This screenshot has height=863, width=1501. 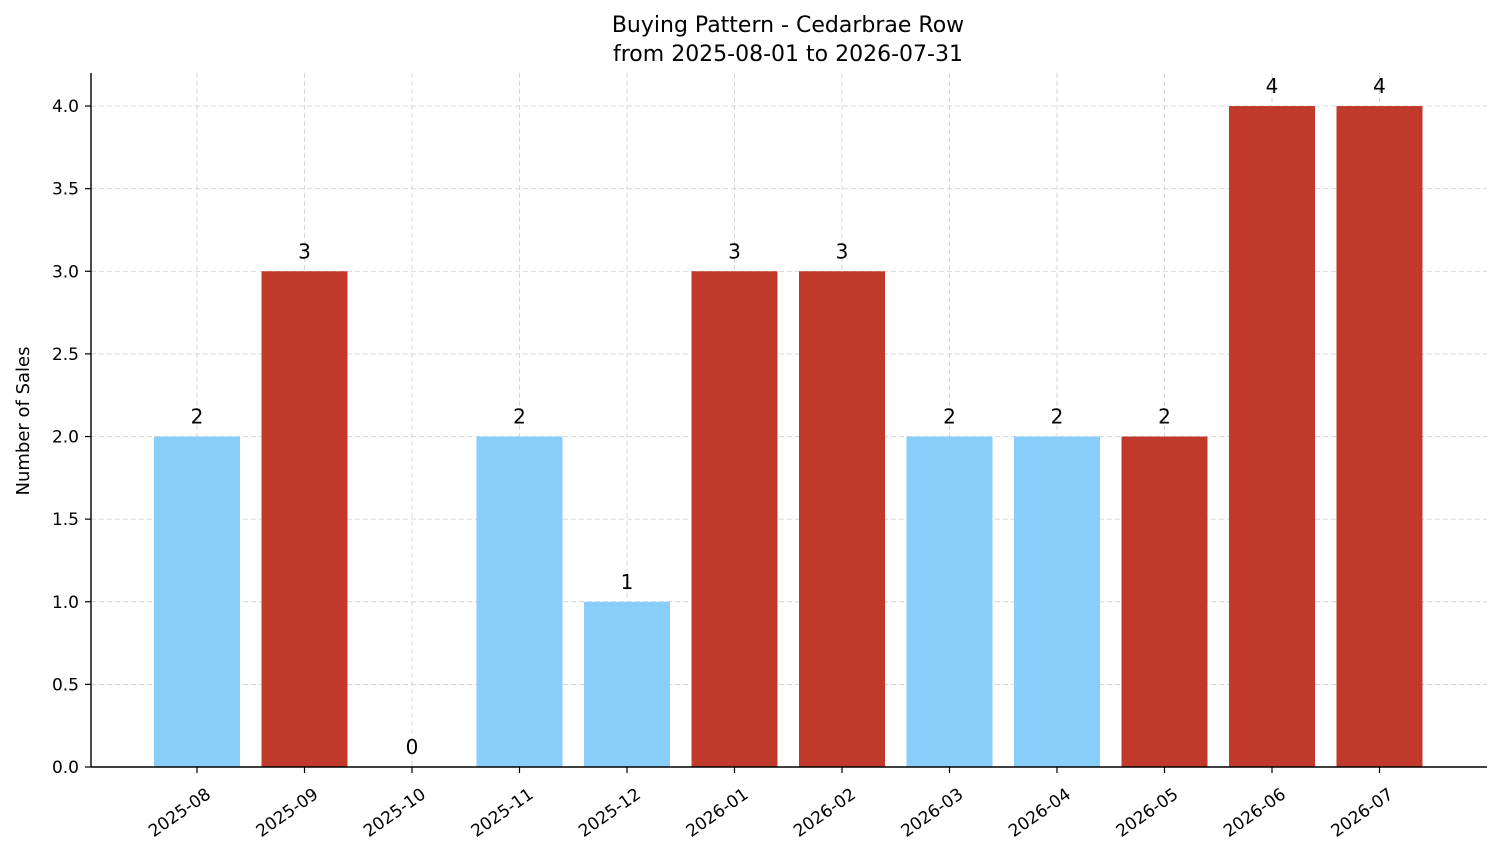 I want to click on x-tick-label: 2026-06, so click(x=1255, y=813).